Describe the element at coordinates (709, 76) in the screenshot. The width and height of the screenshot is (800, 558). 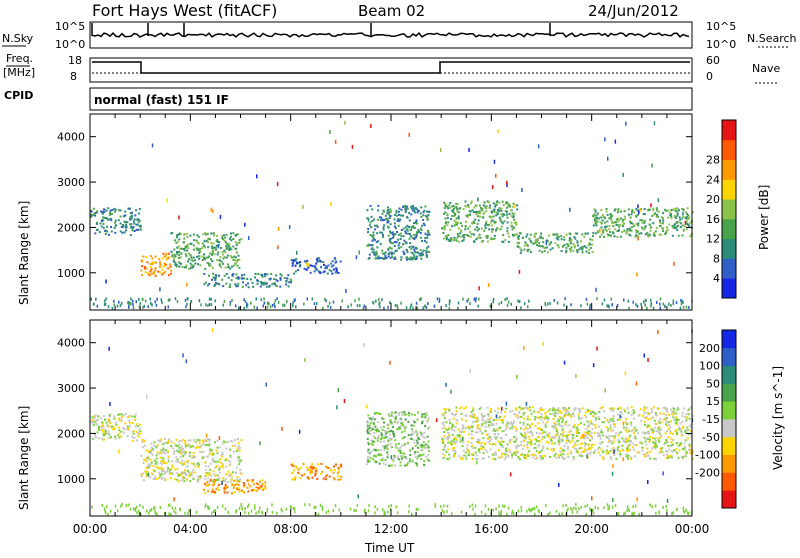
I see `nave-tick-bottom: 0` at that location.